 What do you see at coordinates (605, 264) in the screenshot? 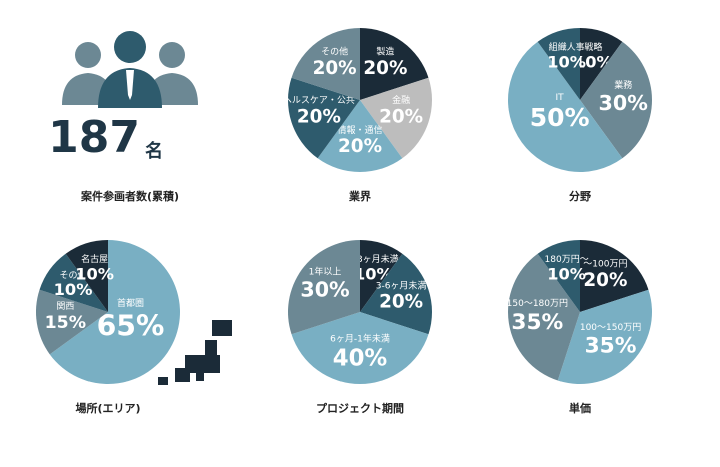
I see `slice-label: 〜100万円` at bounding box center [605, 264].